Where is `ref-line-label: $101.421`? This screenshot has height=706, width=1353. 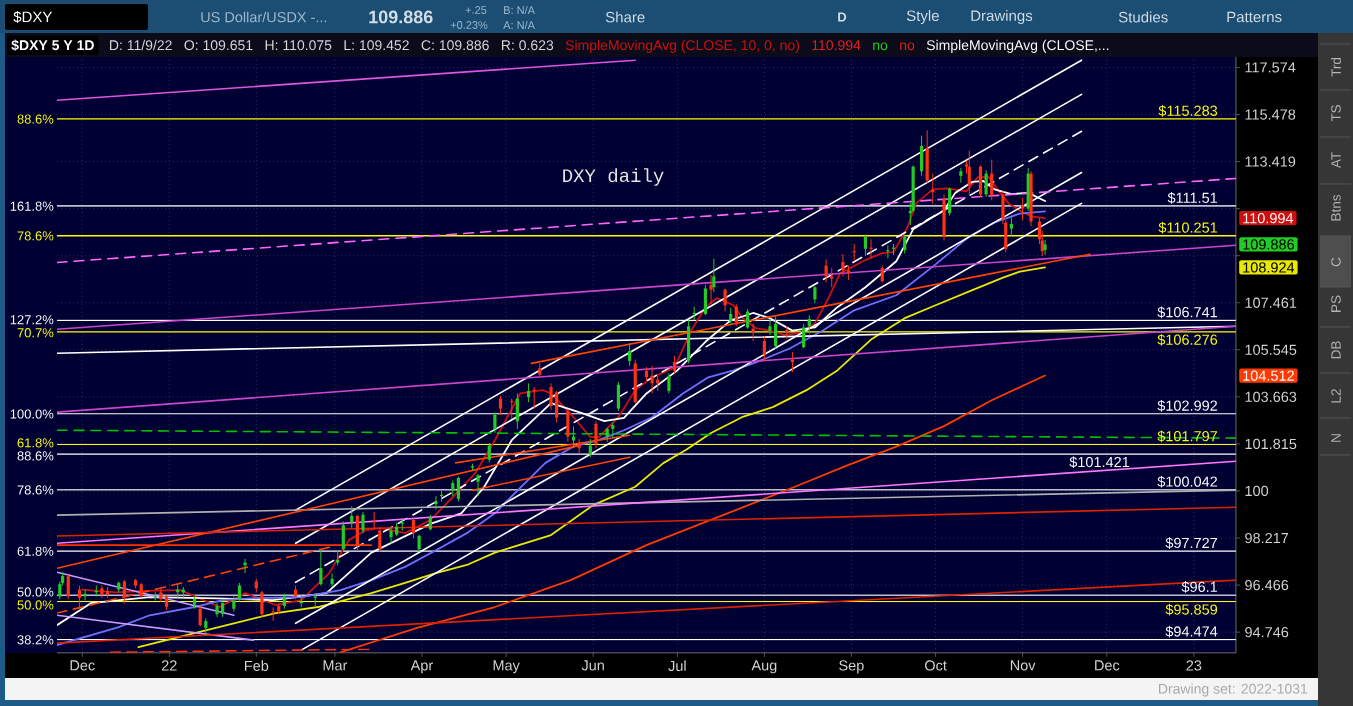
ref-line-label: $101.421 is located at coordinates (1099, 462).